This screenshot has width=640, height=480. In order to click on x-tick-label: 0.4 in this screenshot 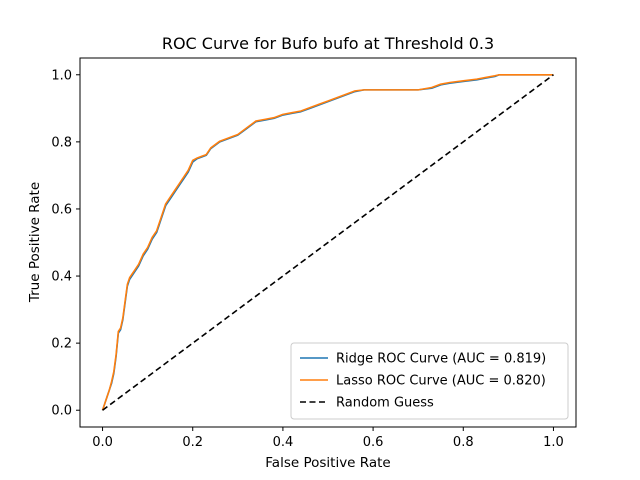, I will do `click(283, 442)`.